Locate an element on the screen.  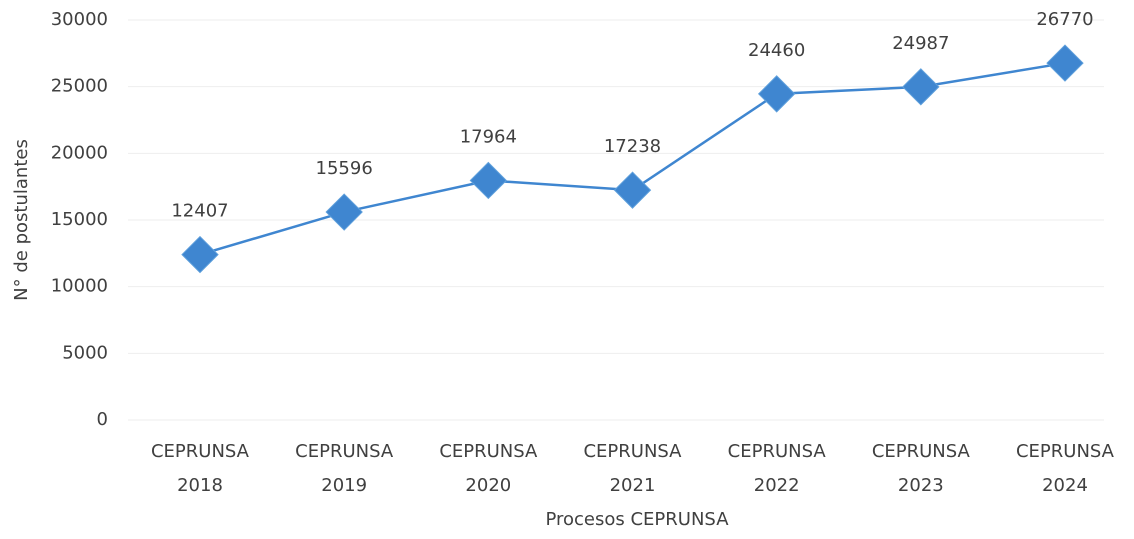
x-tick-label: CEPRUNSA 2023 is located at coordinates (921, 468).